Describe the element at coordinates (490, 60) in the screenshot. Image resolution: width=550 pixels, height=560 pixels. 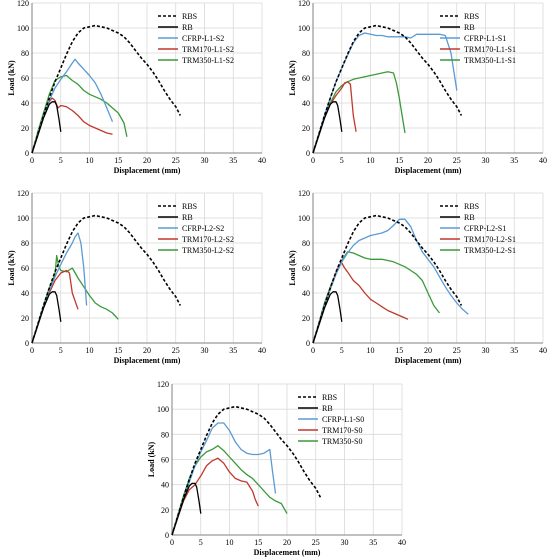
I see `legend-label: TRM350-L1-S1` at that location.